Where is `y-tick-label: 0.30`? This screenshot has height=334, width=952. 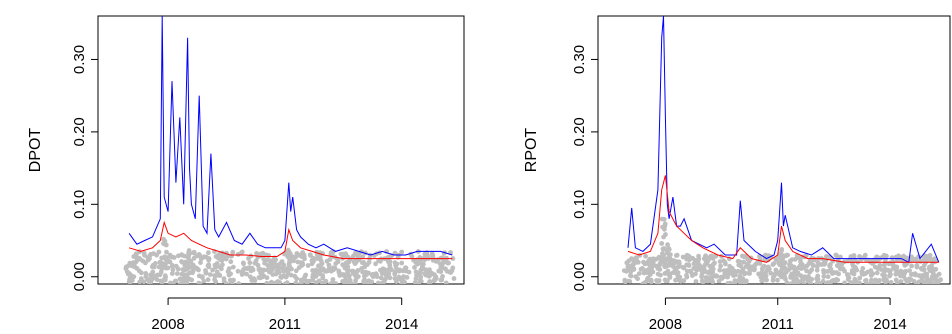 y-tick-label: 0.30 is located at coordinates (79, 59).